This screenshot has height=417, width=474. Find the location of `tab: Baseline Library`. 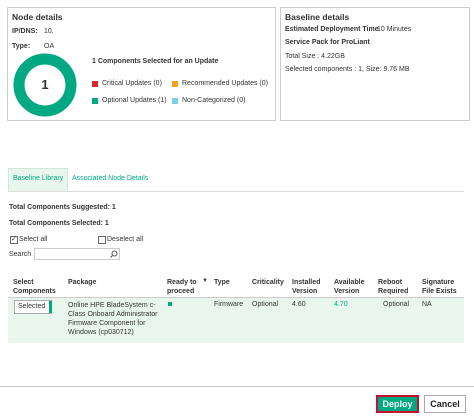

tab: Baseline Library is located at coordinates (38, 178).